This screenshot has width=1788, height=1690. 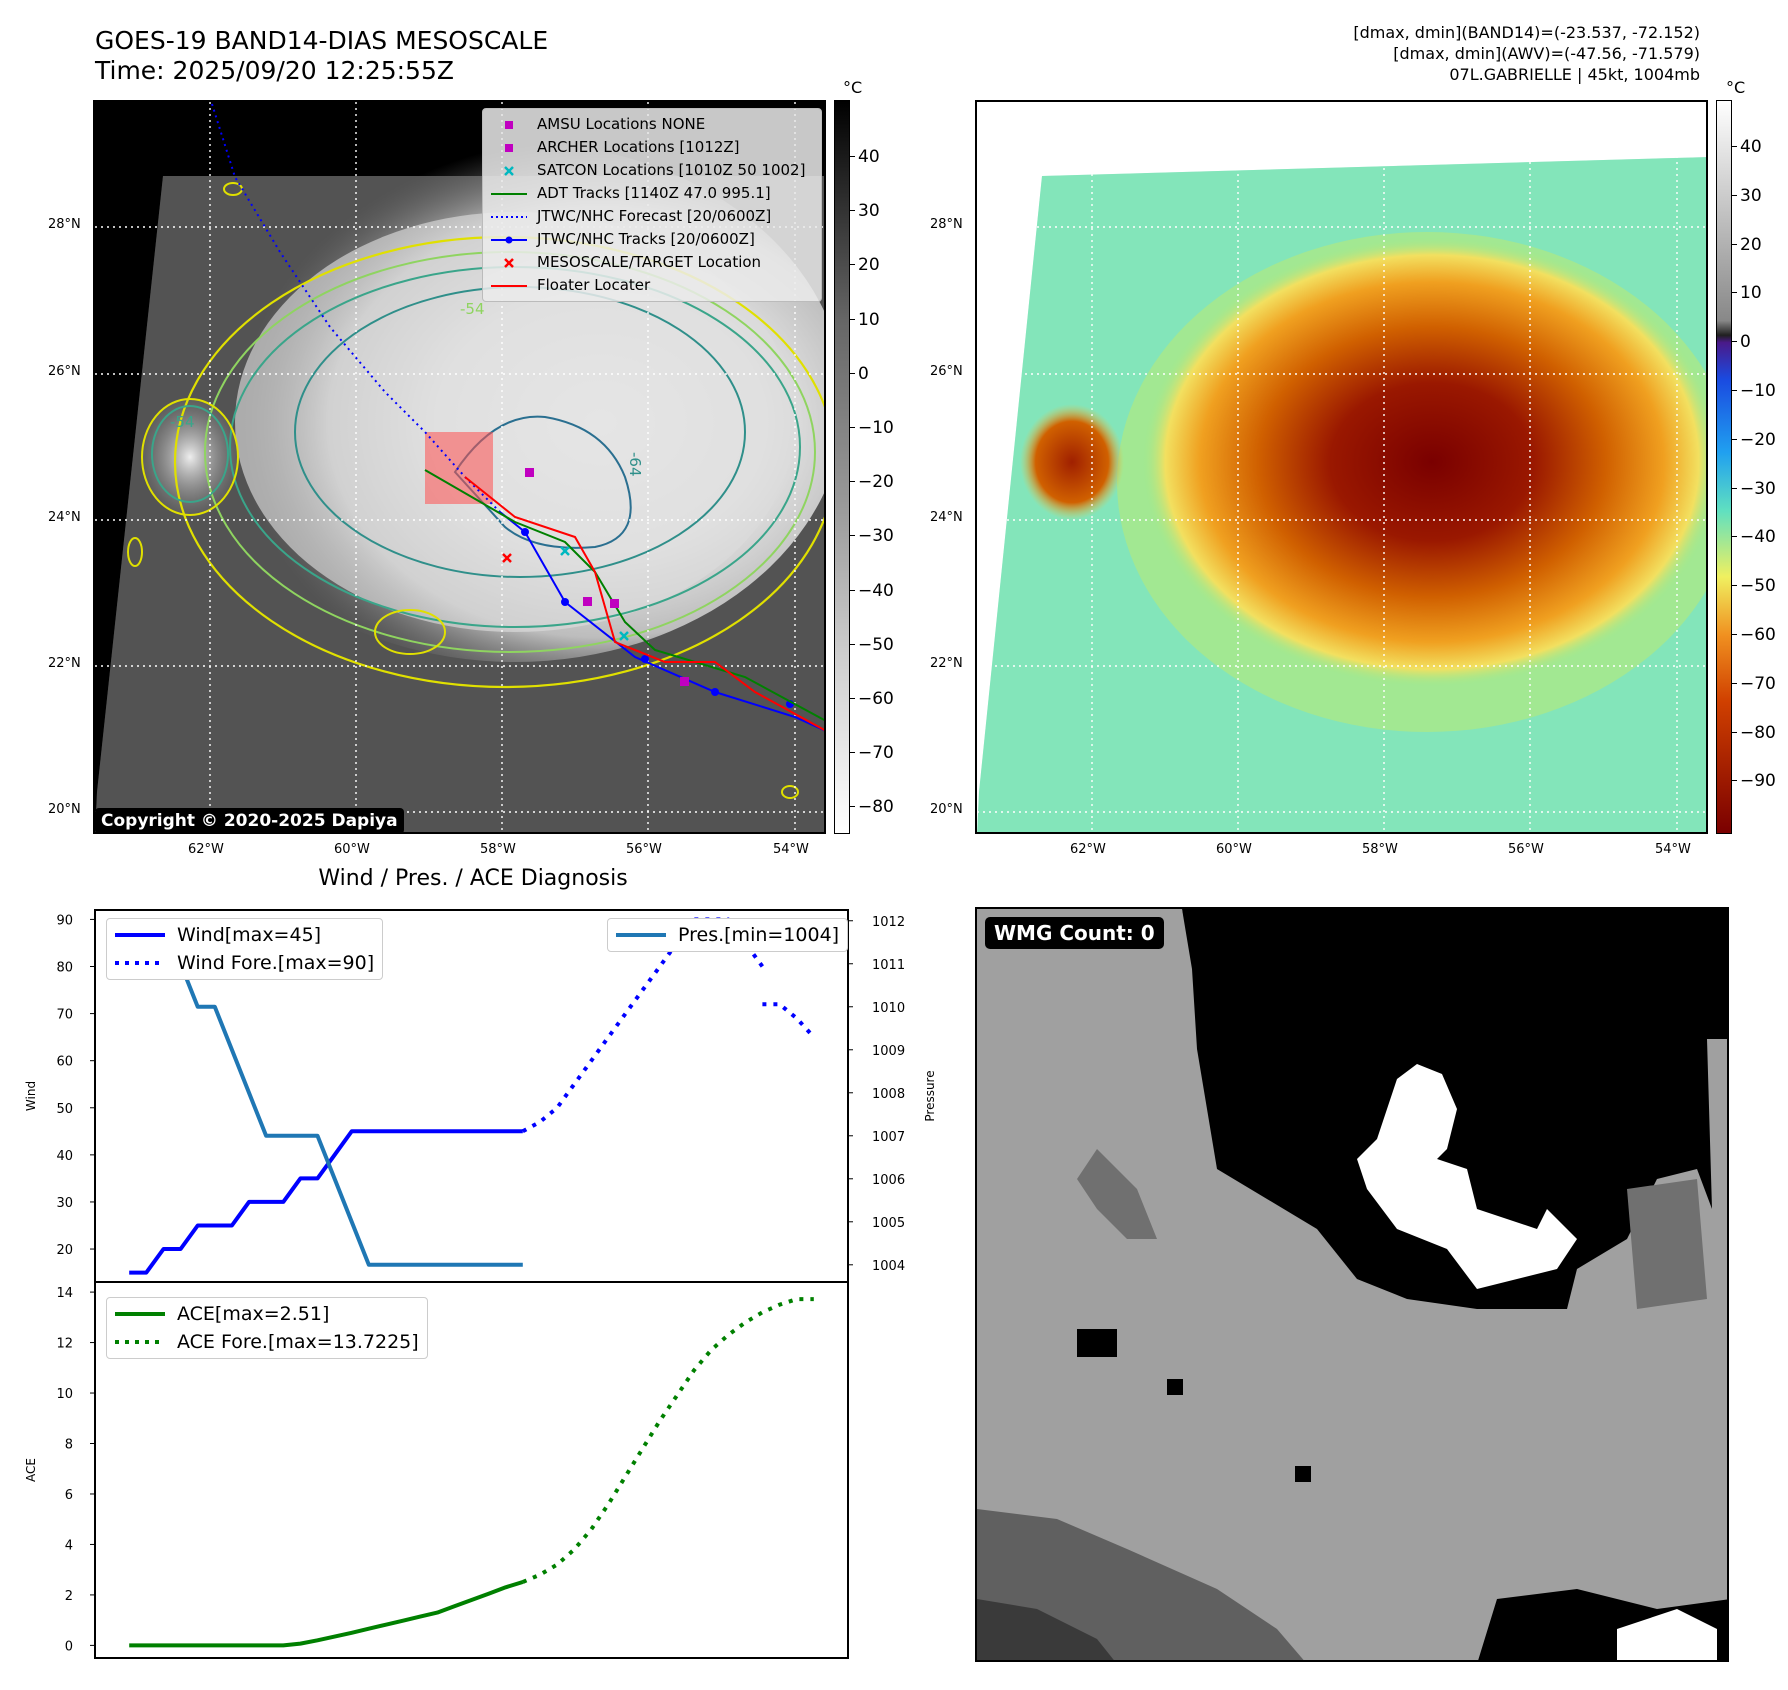 What do you see at coordinates (1751, 147) in the screenshot?
I see `colorbar-tick-label: 40` at bounding box center [1751, 147].